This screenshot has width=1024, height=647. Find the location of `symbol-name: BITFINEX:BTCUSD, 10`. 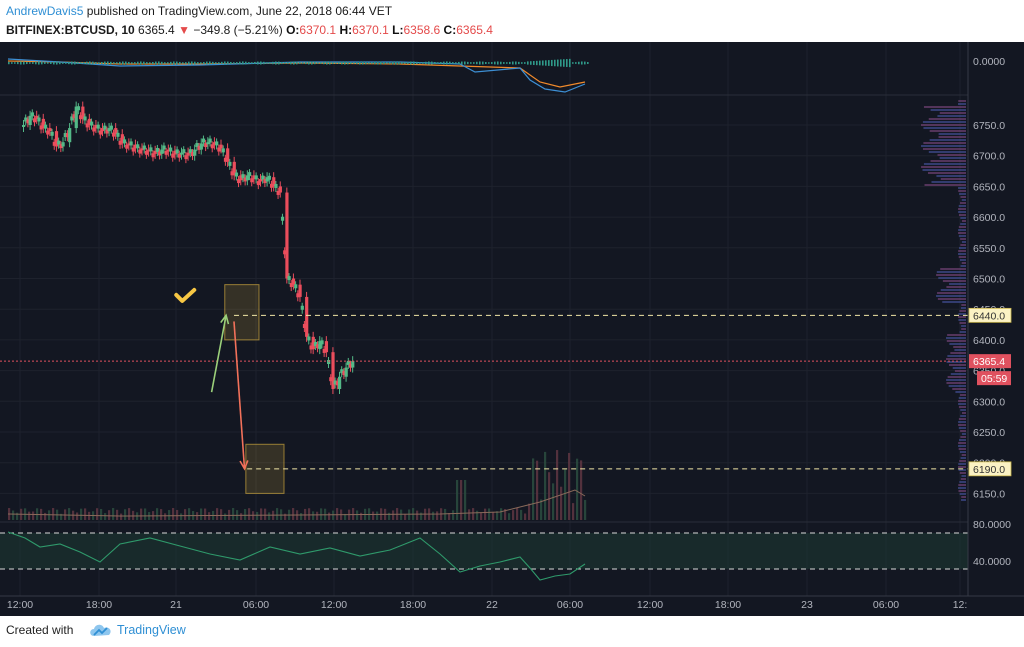

symbol-name: BITFINEX:BTCUSD, 10 is located at coordinates (70, 30).